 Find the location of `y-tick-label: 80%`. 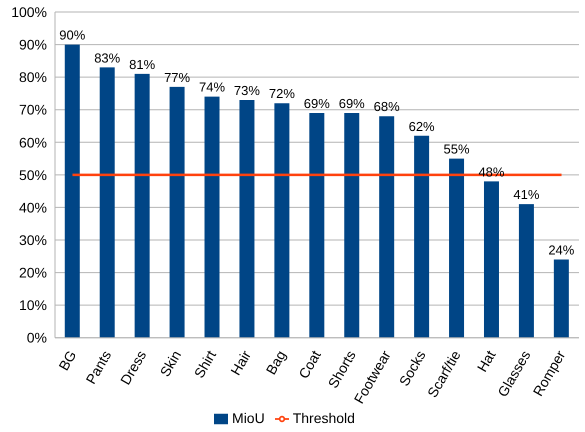

y-tick-label: 80% is located at coordinates (32, 77).